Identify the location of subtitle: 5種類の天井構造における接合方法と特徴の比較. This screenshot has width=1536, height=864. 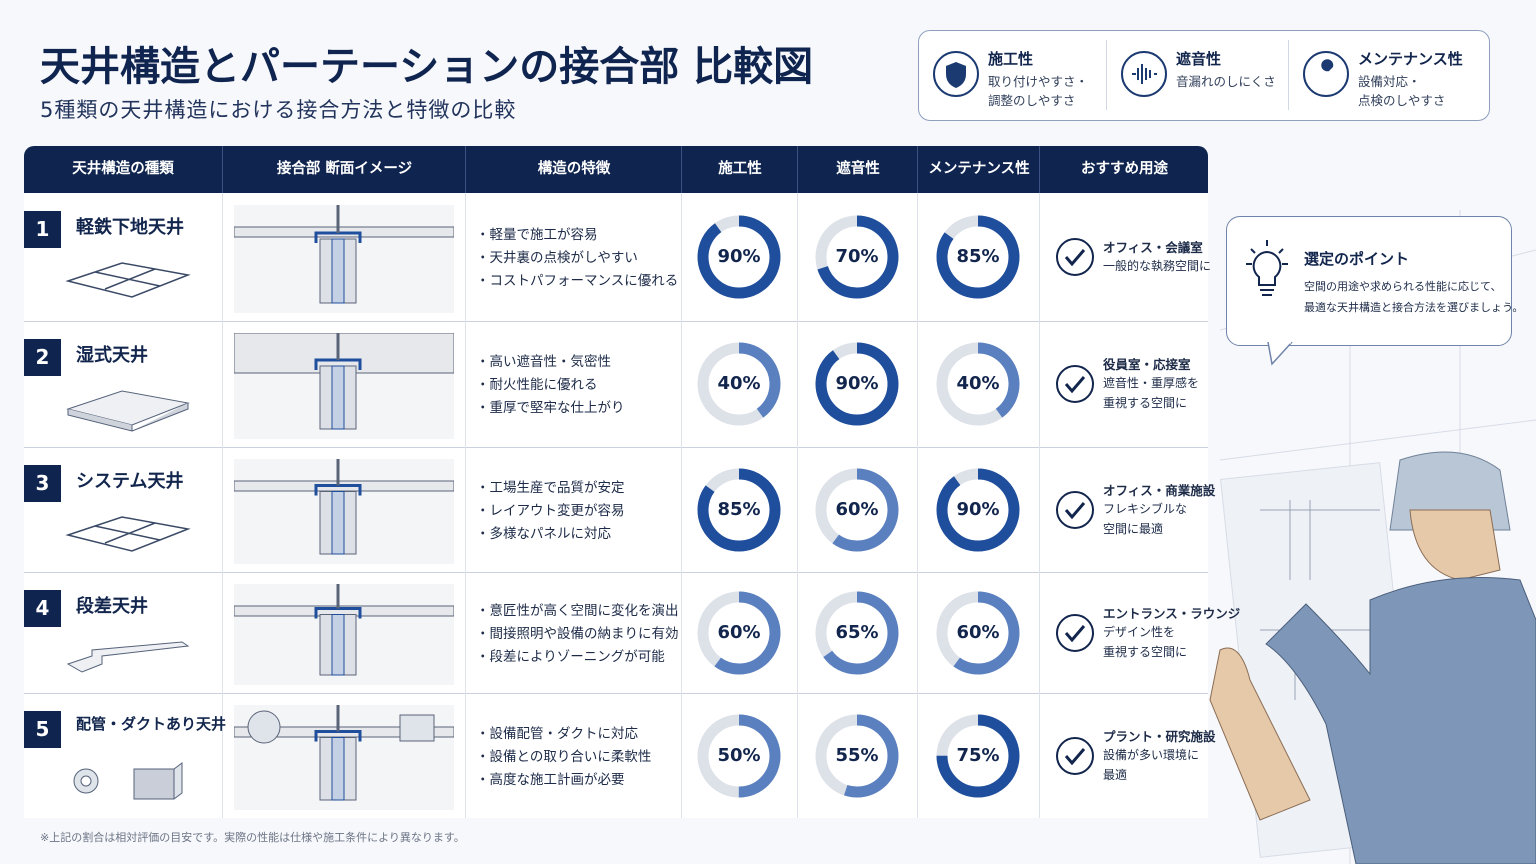
(278, 110).